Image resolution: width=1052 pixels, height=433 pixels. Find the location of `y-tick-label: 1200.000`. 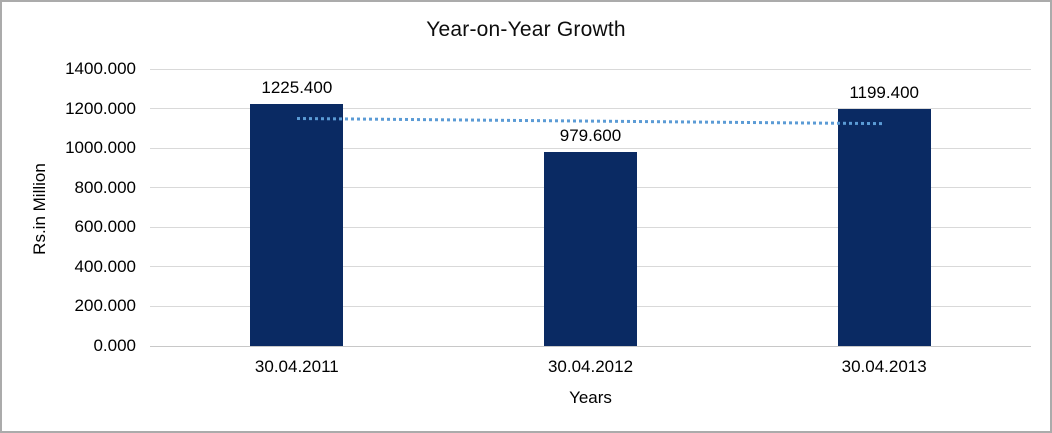

y-tick-label: 1200.000 is located at coordinates (100, 108).